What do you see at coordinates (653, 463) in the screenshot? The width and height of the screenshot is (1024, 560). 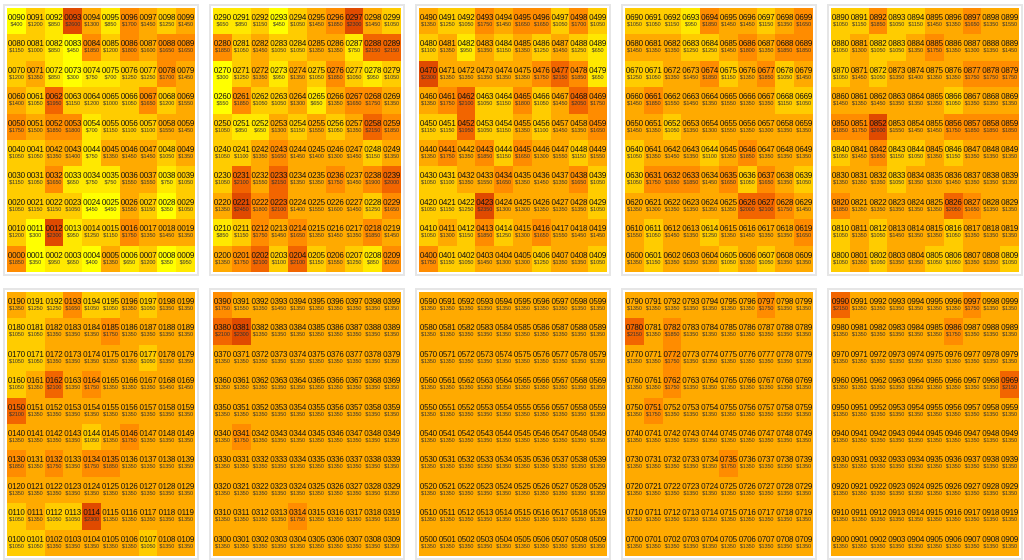 I see `heatmap-cell: 0731 $1350` at bounding box center [653, 463].